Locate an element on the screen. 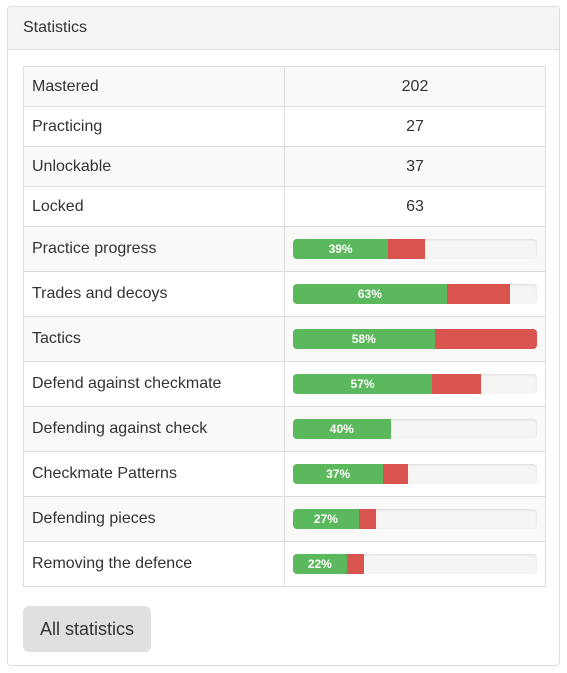 Image resolution: width=567 pixels, height=673 pixels. row-label: Checkmate Patterns is located at coordinates (154, 474).